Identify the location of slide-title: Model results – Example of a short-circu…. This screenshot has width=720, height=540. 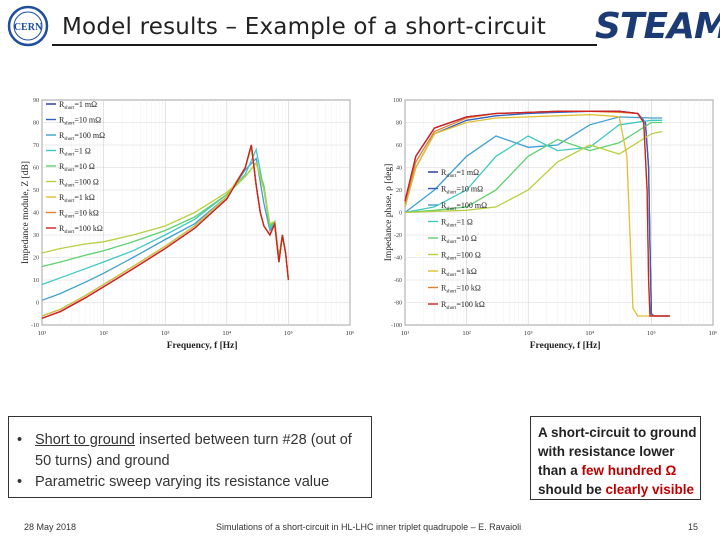
(304, 27).